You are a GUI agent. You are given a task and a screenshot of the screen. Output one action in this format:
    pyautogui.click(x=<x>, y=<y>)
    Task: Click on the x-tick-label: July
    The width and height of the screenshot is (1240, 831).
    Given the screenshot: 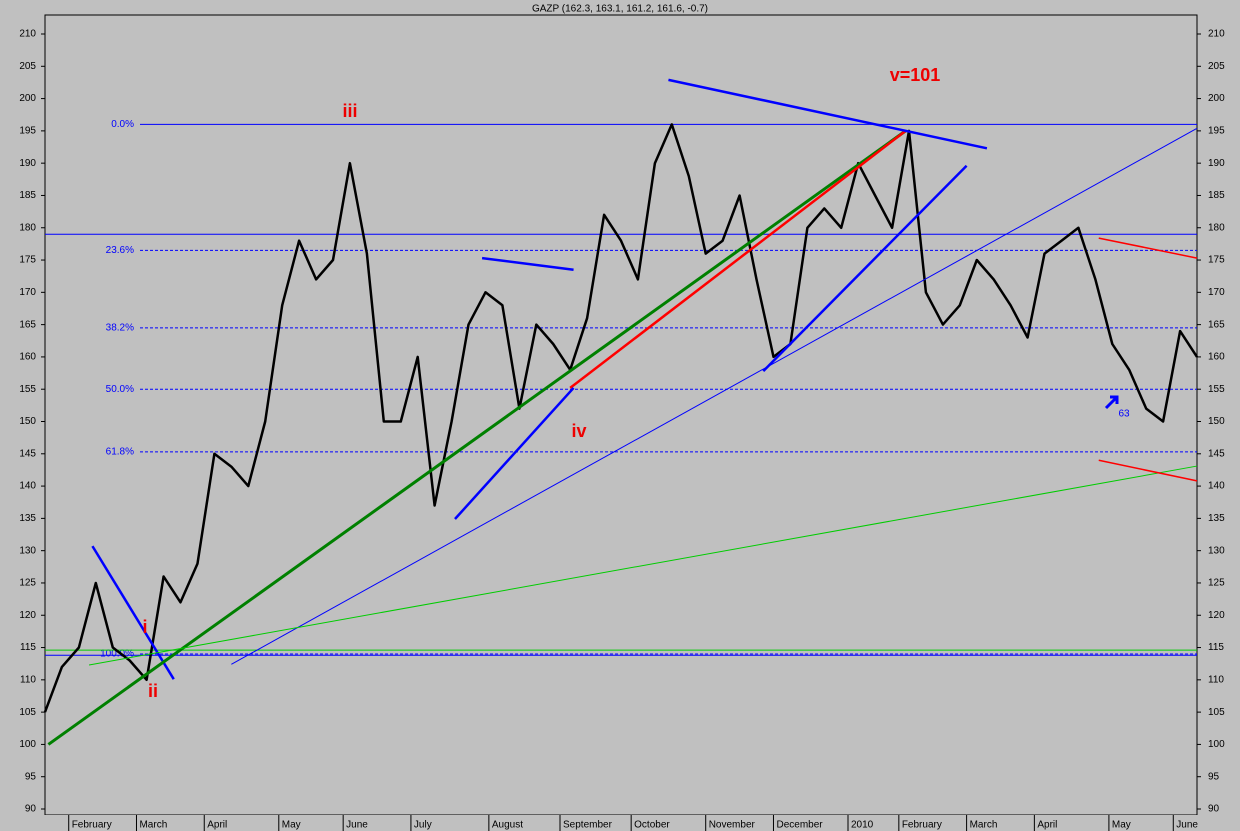 What is the action you would take?
    pyautogui.click(x=423, y=825)
    